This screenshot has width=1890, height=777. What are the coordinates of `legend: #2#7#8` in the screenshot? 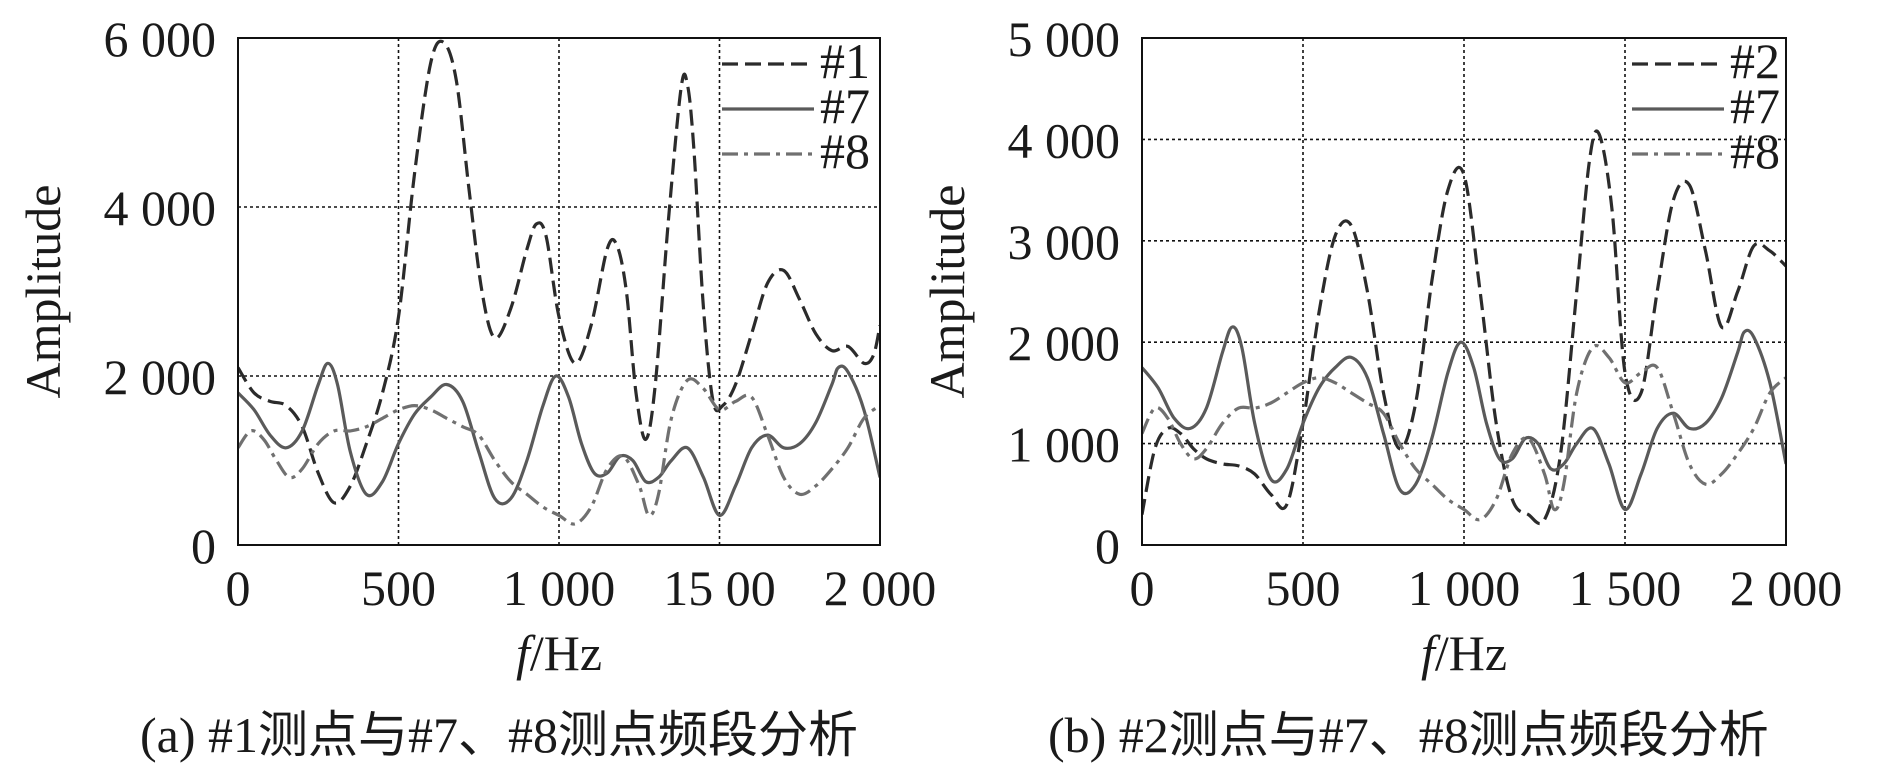 It's located at (1706, 106).